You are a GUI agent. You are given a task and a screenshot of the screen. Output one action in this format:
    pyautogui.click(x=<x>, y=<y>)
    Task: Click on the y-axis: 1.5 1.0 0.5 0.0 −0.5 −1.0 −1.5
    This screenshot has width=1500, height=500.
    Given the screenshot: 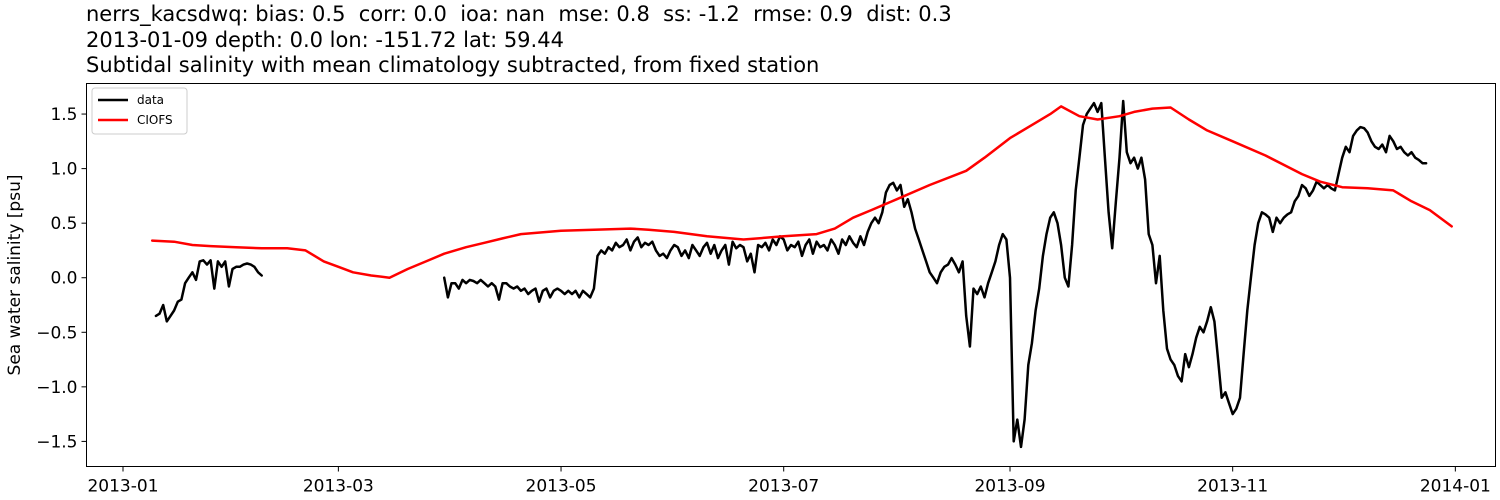 What is the action you would take?
    pyautogui.click(x=61, y=278)
    